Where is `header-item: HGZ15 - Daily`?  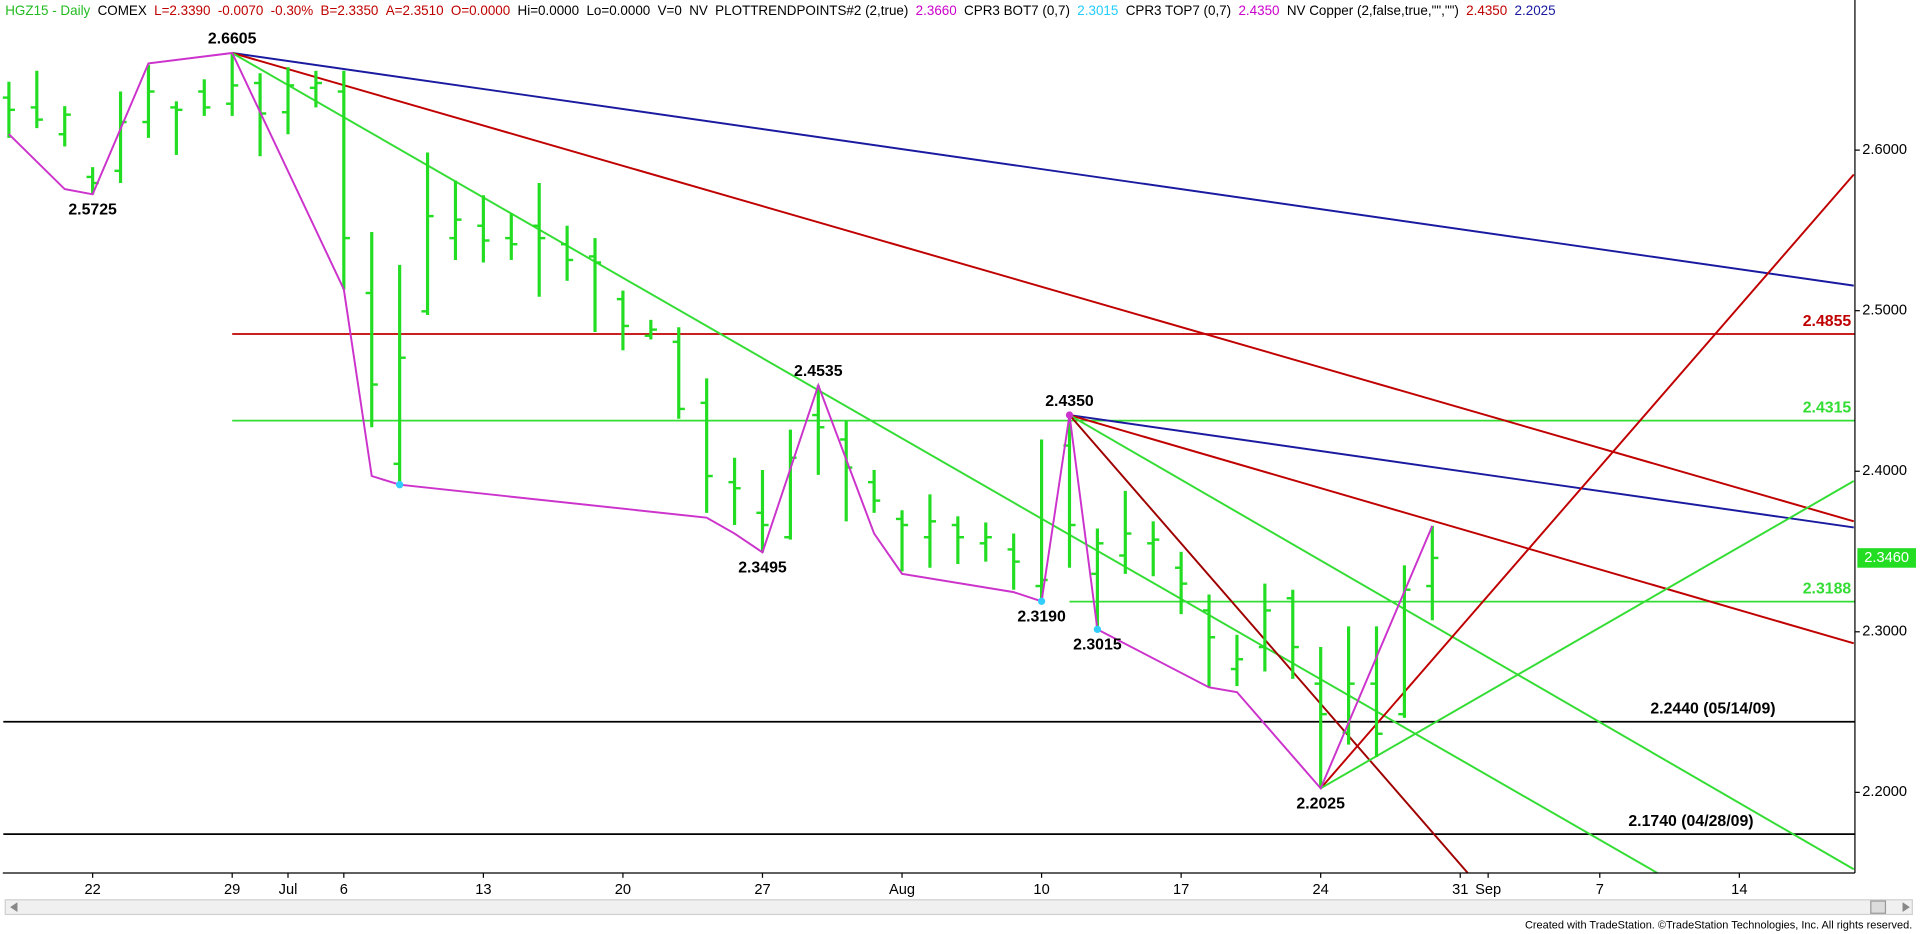 header-item: HGZ15 - Daily is located at coordinates (47, 10).